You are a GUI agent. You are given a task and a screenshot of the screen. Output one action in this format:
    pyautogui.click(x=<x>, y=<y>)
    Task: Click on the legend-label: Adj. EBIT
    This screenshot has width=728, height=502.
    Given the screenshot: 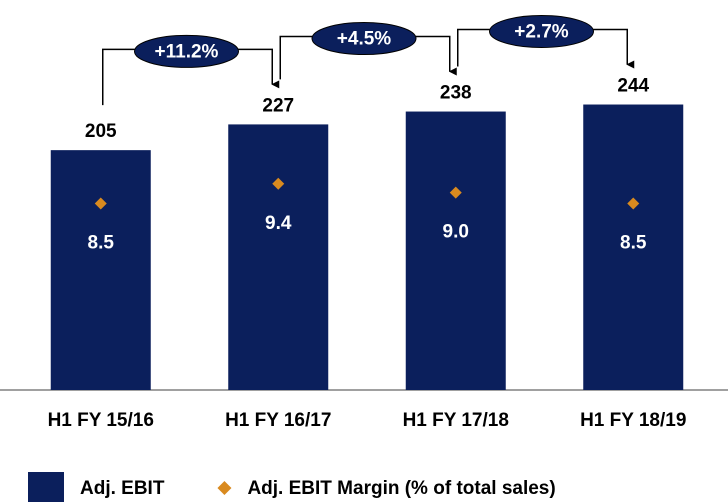 What is the action you would take?
    pyautogui.click(x=122, y=488)
    